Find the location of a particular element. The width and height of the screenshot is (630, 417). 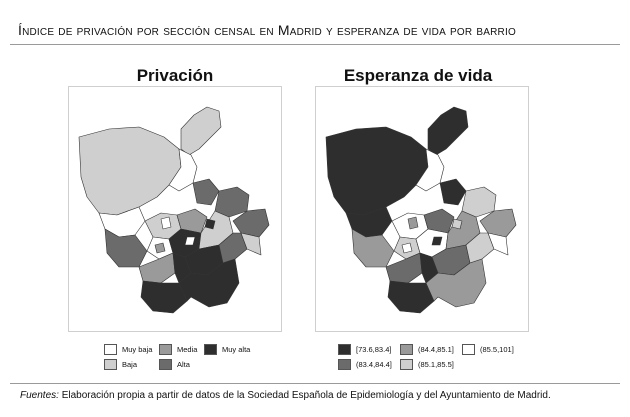

legend-item-alta: Alta is located at coordinates (174, 364).